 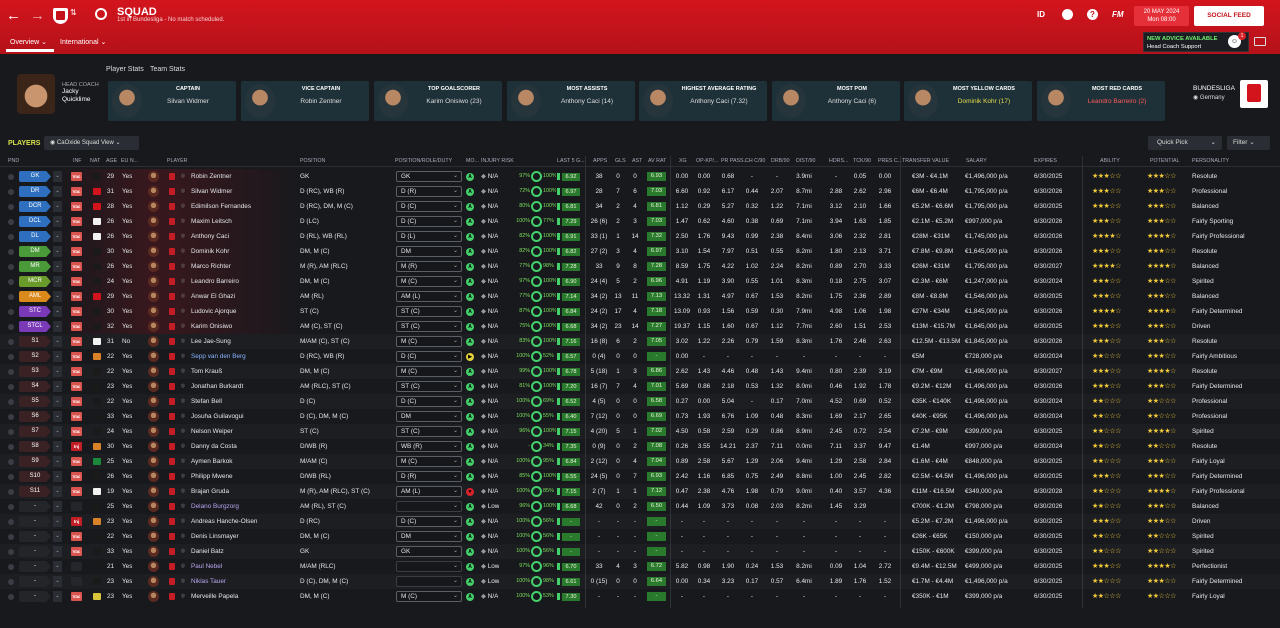 What do you see at coordinates (925, 161) in the screenshot?
I see `column-header: TRANSFER VALUE` at bounding box center [925, 161].